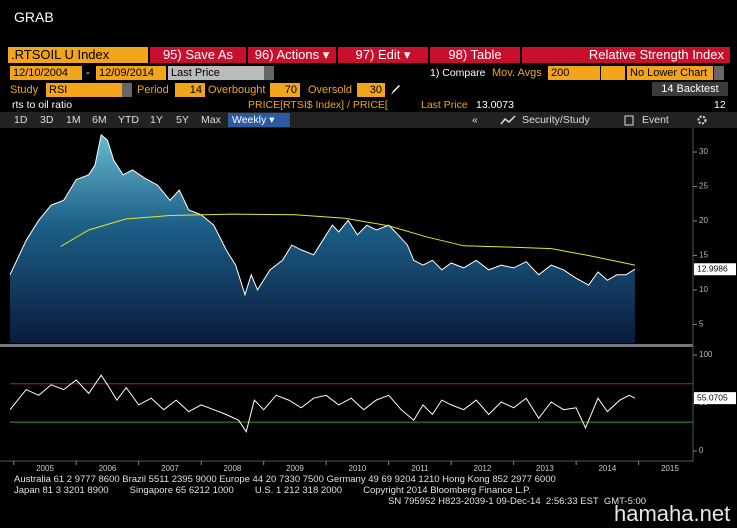 The width and height of the screenshot is (737, 528). What do you see at coordinates (237, 90) in the screenshot?
I see `overbought-label: Overbought` at bounding box center [237, 90].